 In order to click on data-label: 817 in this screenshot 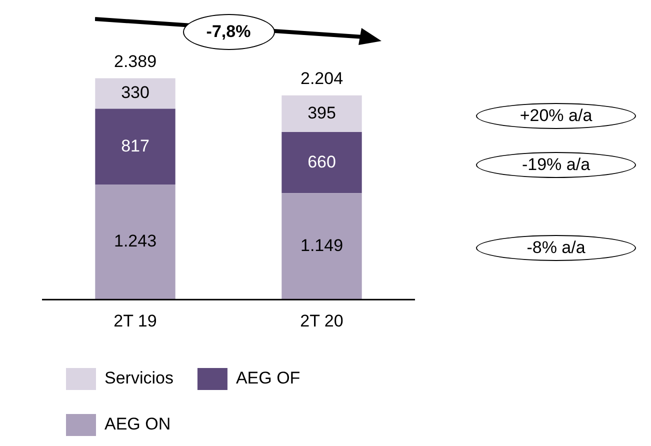, I will do `click(135, 146)`.